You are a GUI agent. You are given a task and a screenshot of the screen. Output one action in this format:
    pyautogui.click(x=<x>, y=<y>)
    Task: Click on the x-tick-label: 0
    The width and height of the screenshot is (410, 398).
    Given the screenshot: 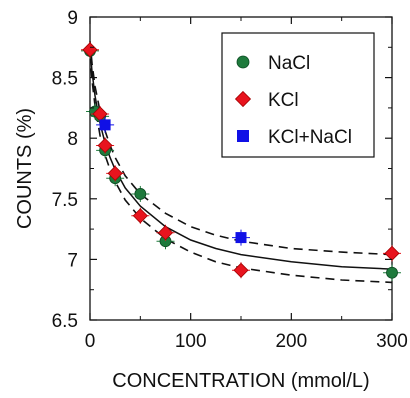 What is the action you would take?
    pyautogui.click(x=90, y=341)
    